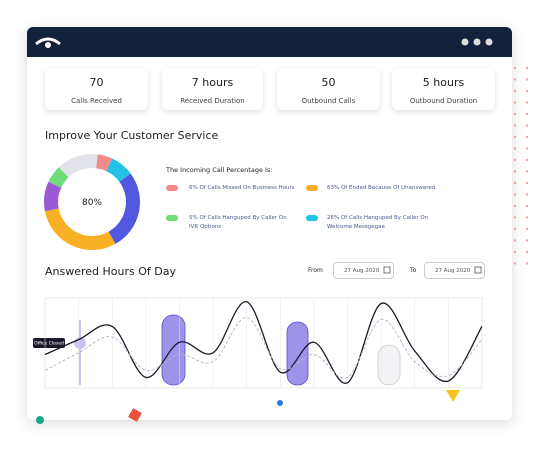  Describe the element at coordinates (212, 82) in the screenshot. I see `stat-value: 7 hours` at that location.